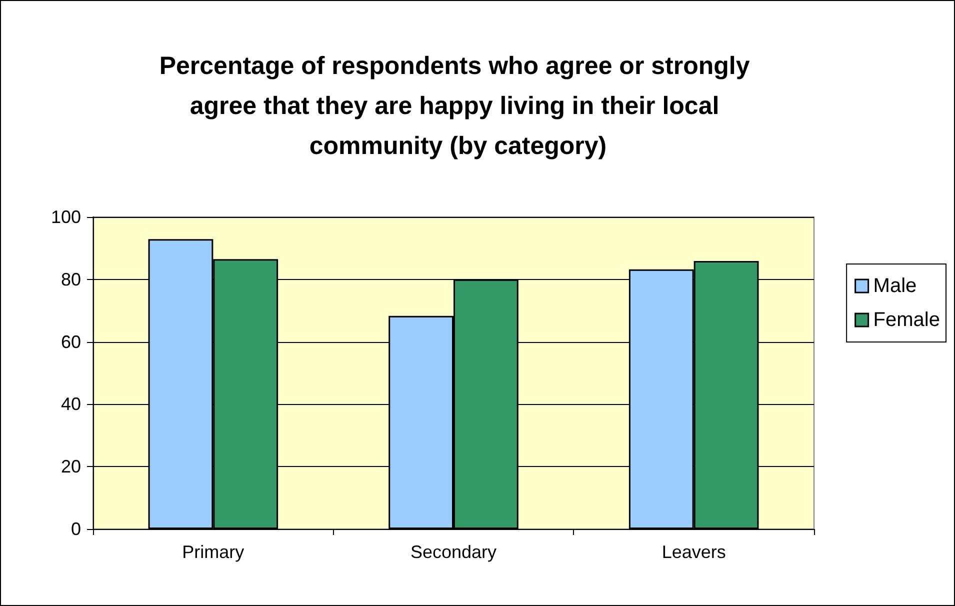 The width and height of the screenshot is (955, 606). What do you see at coordinates (458, 106) in the screenshot?
I see `chart-title: Percentage of respondents who agree or strongly agree that they are happy living in their local community (by category)` at bounding box center [458, 106].